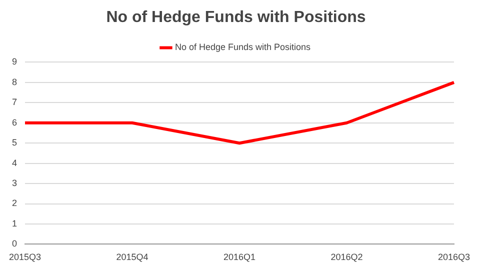 Image resolution: width=478 pixels, height=275 pixels. What do you see at coordinates (15, 61) in the screenshot?
I see `y-tick-label: 9` at bounding box center [15, 61].